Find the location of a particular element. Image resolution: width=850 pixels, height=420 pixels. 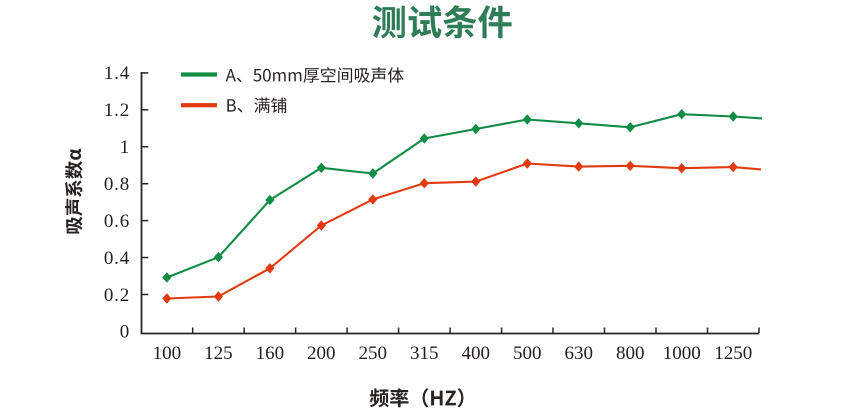

svg-text: 630 is located at coordinates (578, 353).